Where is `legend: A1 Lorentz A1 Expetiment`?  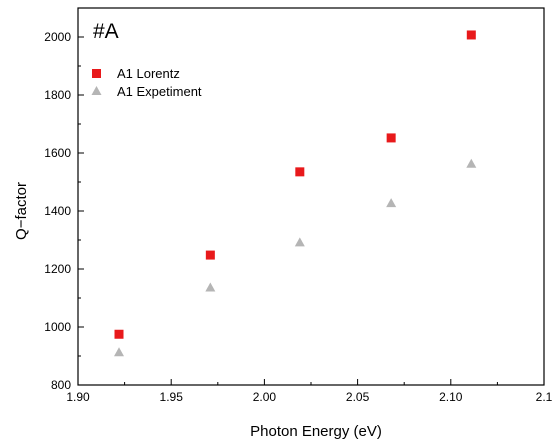 legend: A1 Lorentz A1 Expetiment is located at coordinates (146, 82).